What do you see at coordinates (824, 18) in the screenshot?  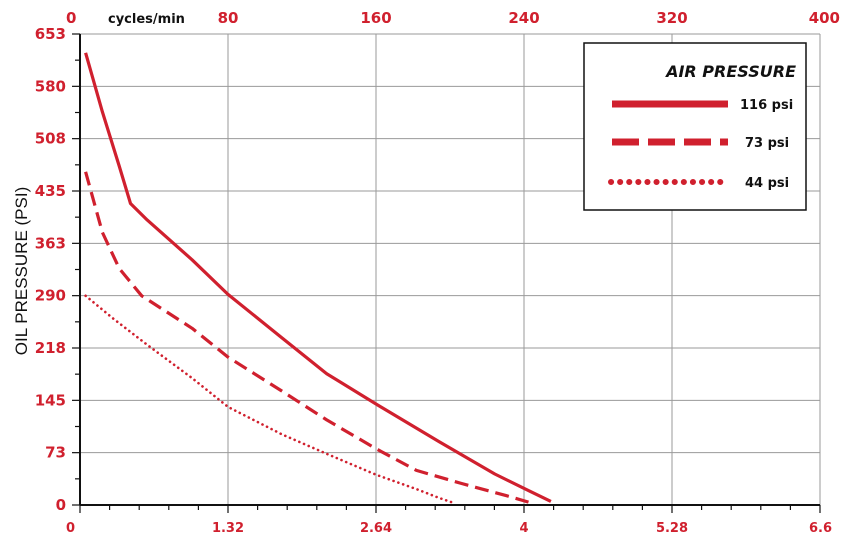 I see `top-axis-tick-label: 400` at bounding box center [824, 18].